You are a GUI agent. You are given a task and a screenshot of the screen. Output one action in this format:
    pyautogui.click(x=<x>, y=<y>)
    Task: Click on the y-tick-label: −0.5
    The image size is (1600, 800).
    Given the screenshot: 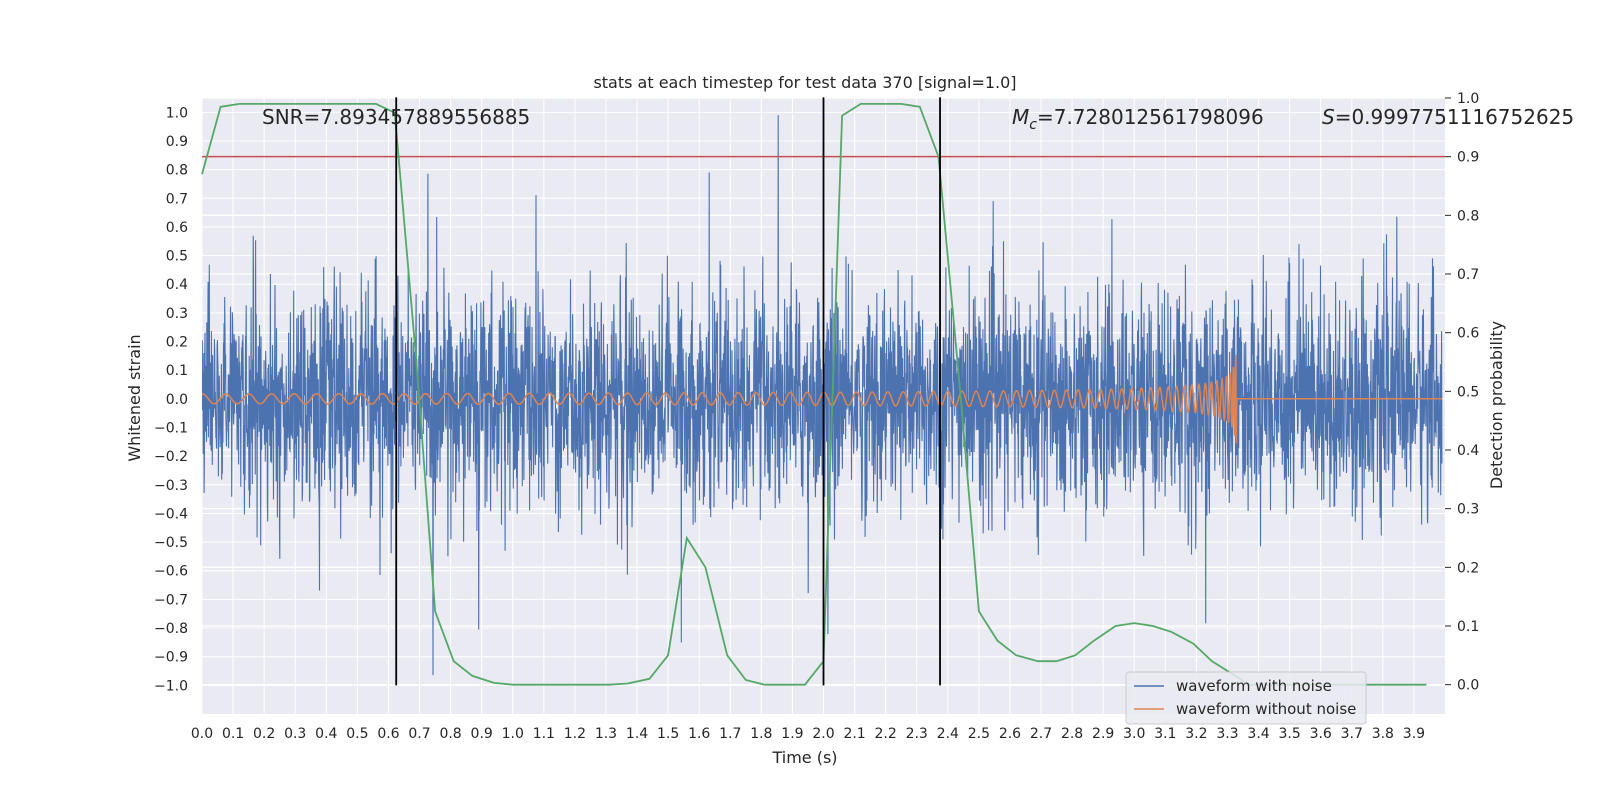 What is the action you would take?
    pyautogui.click(x=171, y=543)
    